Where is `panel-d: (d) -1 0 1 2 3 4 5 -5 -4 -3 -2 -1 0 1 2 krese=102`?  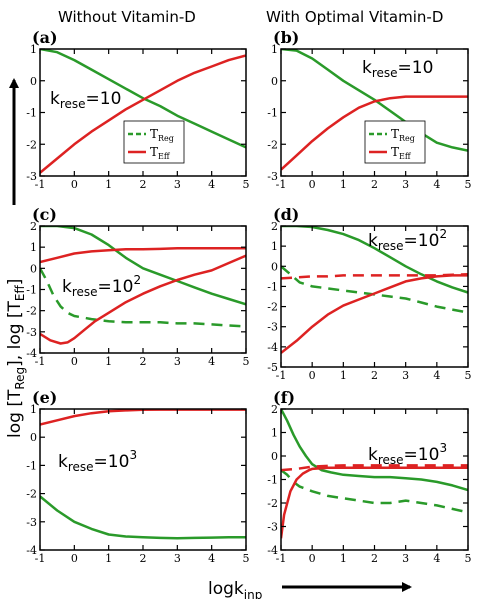
panel-d: (d) -1 0 1 2 3 4 5 -5 -4 -3 -2 -1 0 1 2 krese=102 is located at coordinates (369, 293).